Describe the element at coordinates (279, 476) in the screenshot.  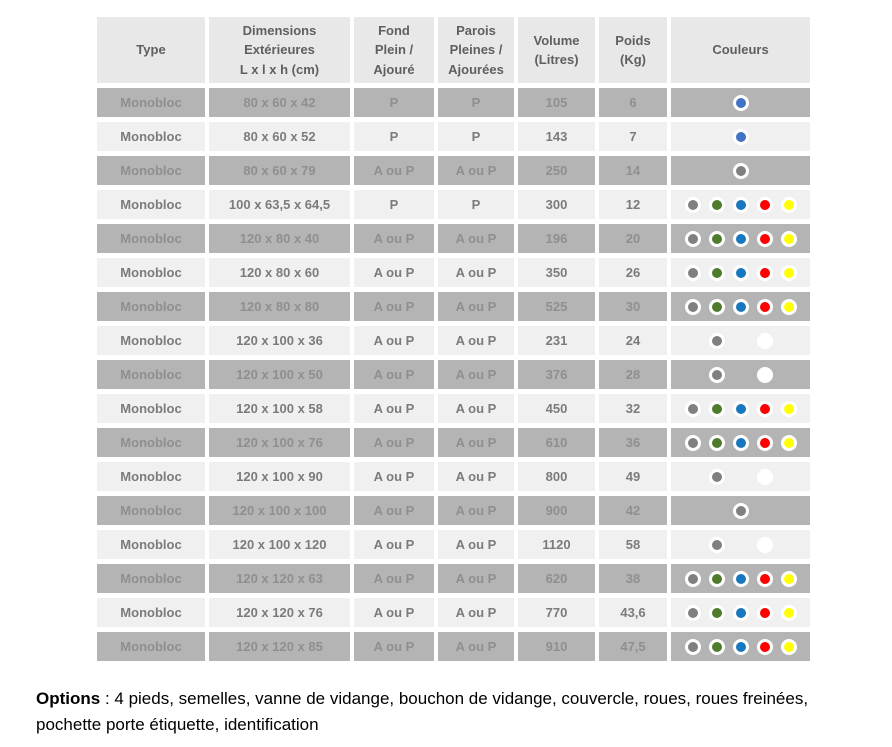
I see `cell-dimensions: 120 x 100 x 90` at that location.